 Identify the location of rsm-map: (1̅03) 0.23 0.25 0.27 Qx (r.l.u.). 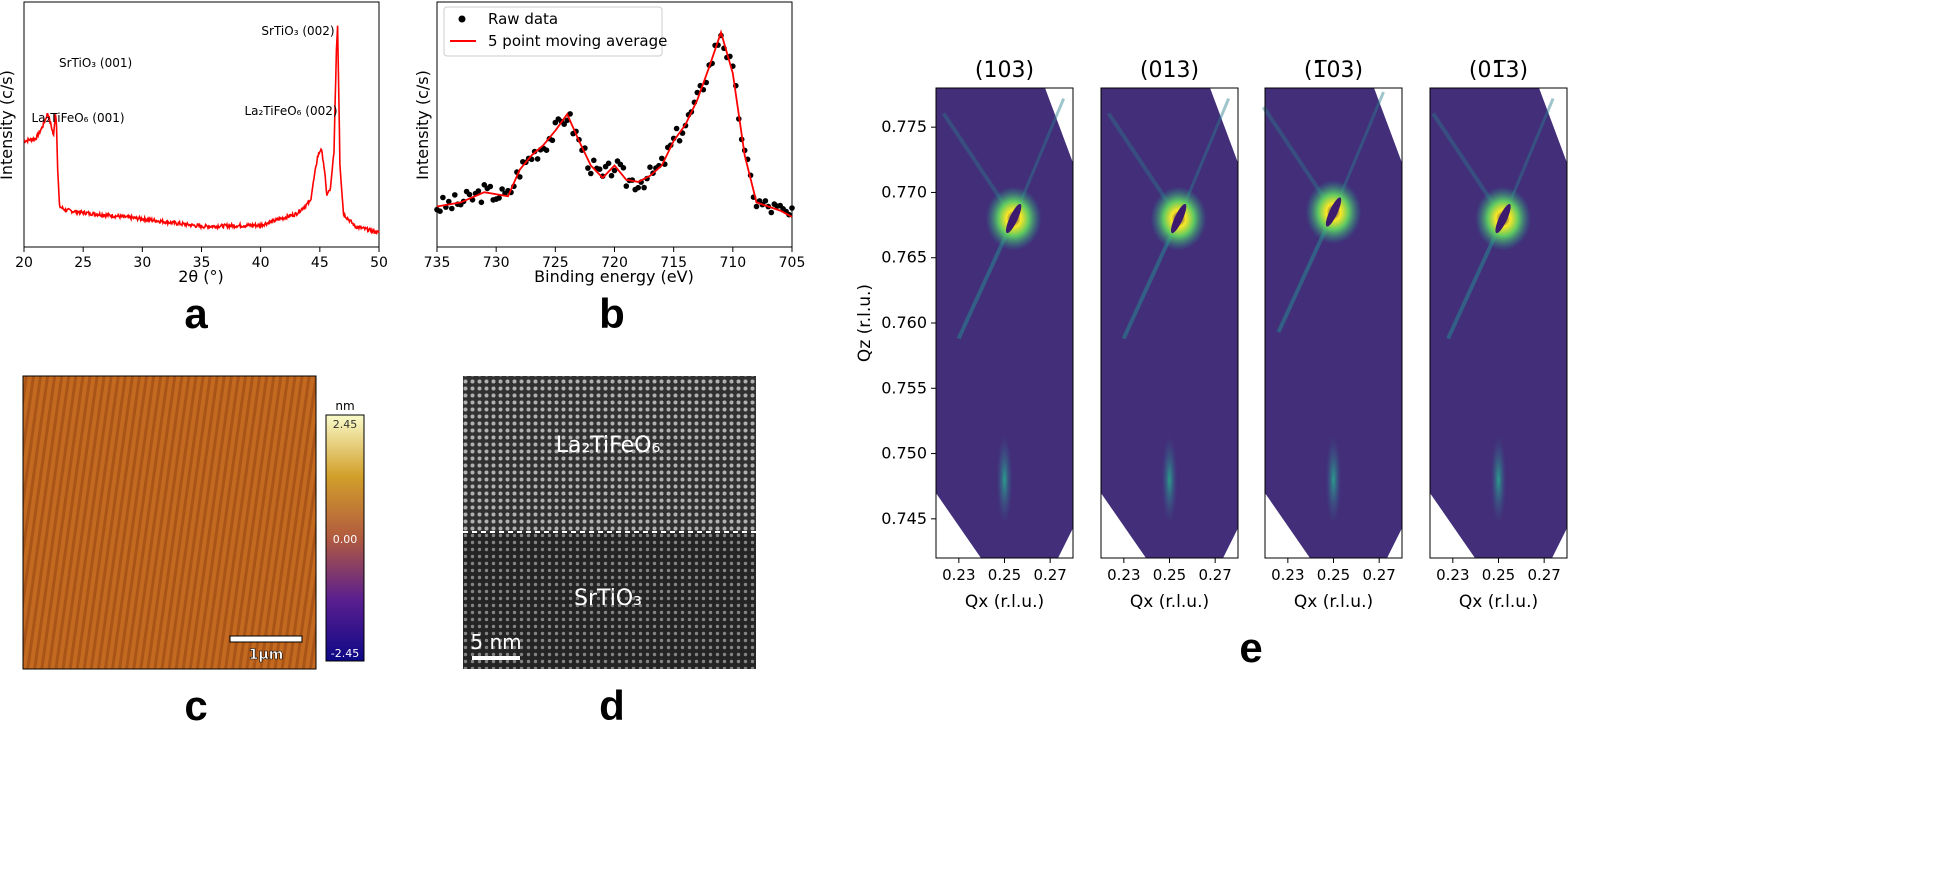
(1332, 335).